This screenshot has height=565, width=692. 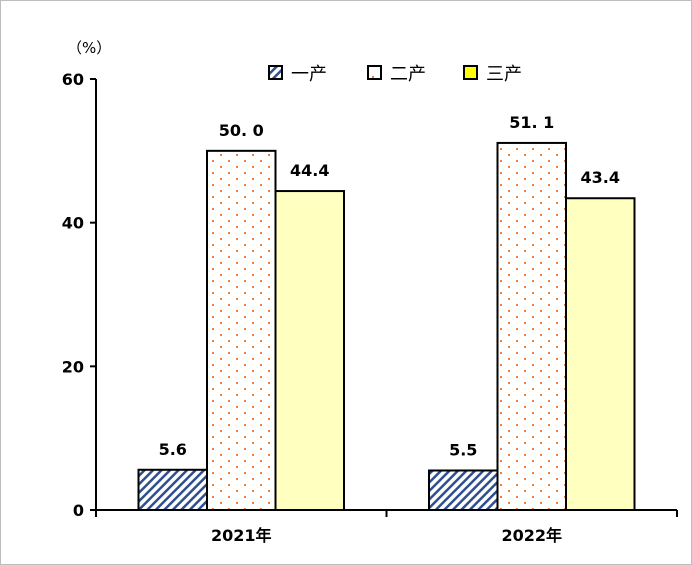 I want to click on legend-swatch-三产, so click(x=470, y=72).